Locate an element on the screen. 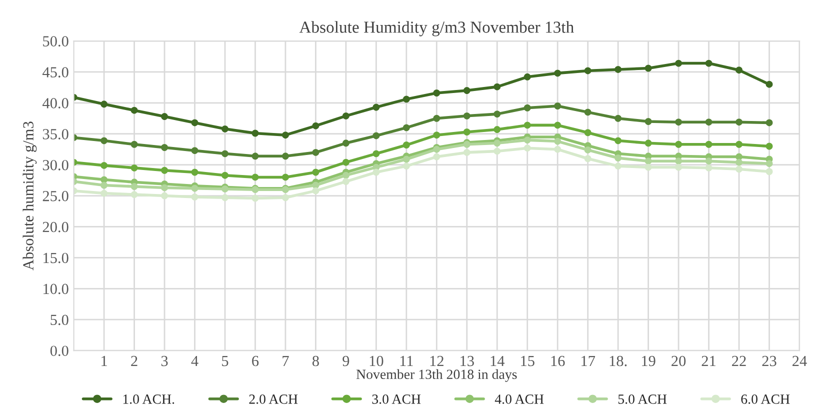 The image size is (820, 410). y-tick-label: 20.0 is located at coordinates (55, 227).